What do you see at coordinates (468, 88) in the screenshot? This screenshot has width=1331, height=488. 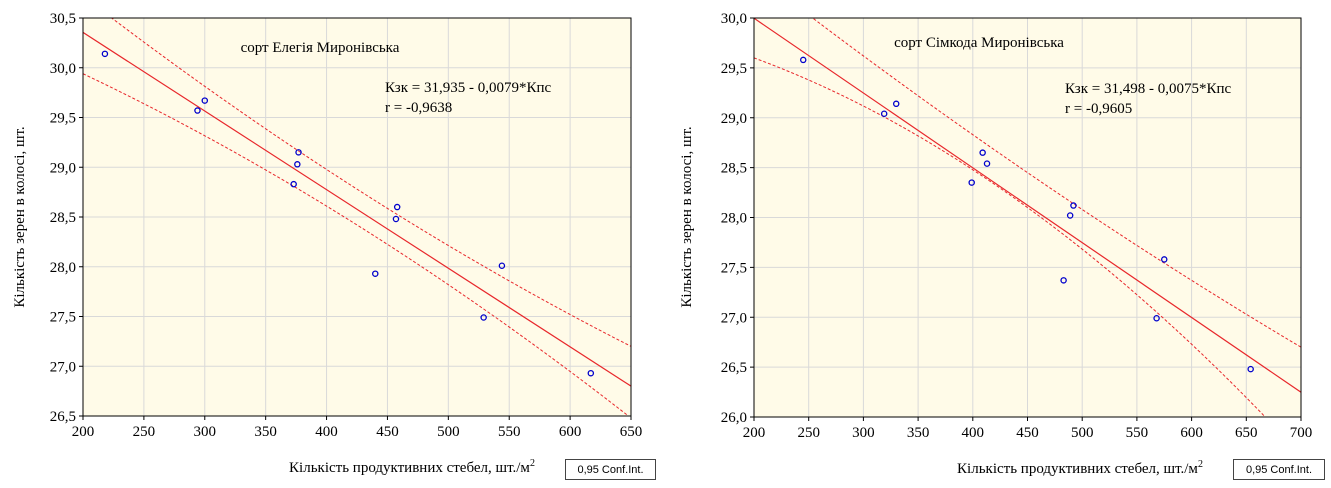 I see `regression-equation: Кзк = 31,935 - 0,0079*Кпс` at bounding box center [468, 88].